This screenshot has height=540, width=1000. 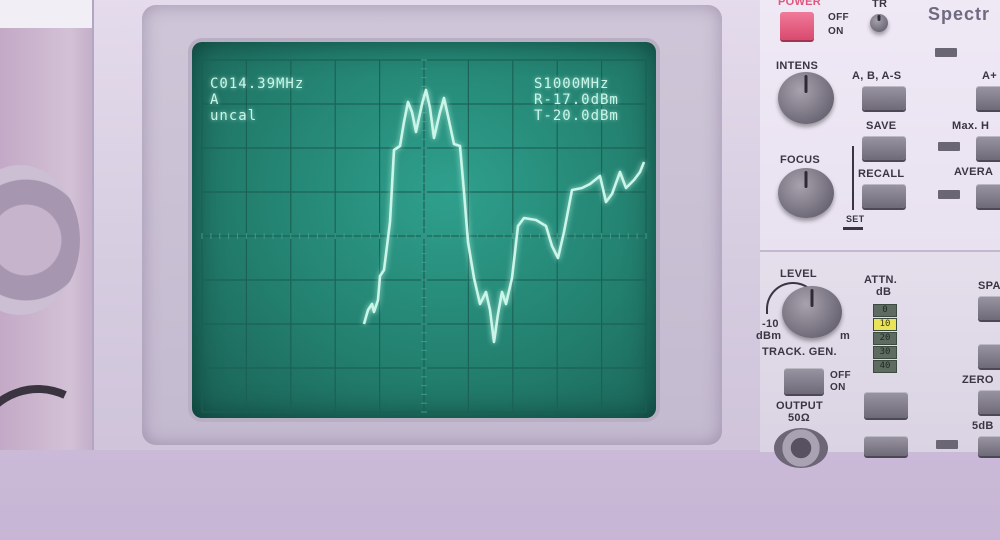 What do you see at coordinates (949, 194) in the screenshot?
I see `average-led` at bounding box center [949, 194].